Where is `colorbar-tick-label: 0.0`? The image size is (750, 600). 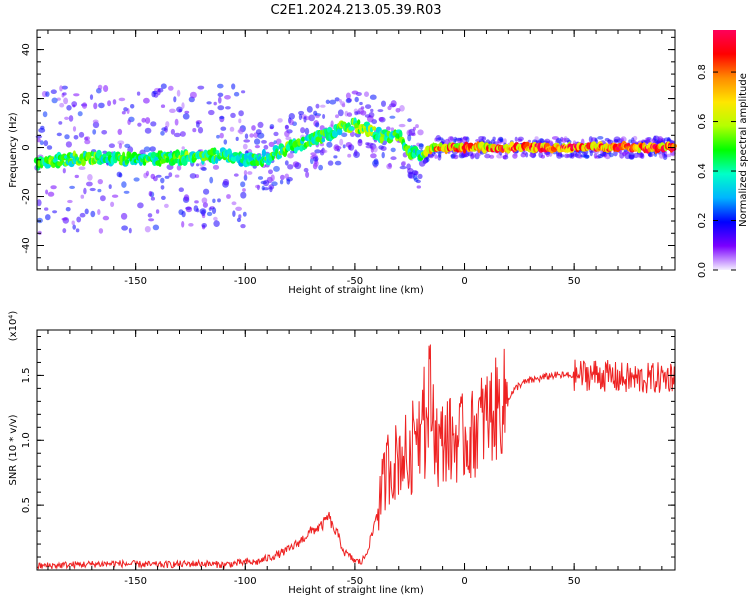
colorbar-tick-label: 0.0 is located at coordinates (702, 270).